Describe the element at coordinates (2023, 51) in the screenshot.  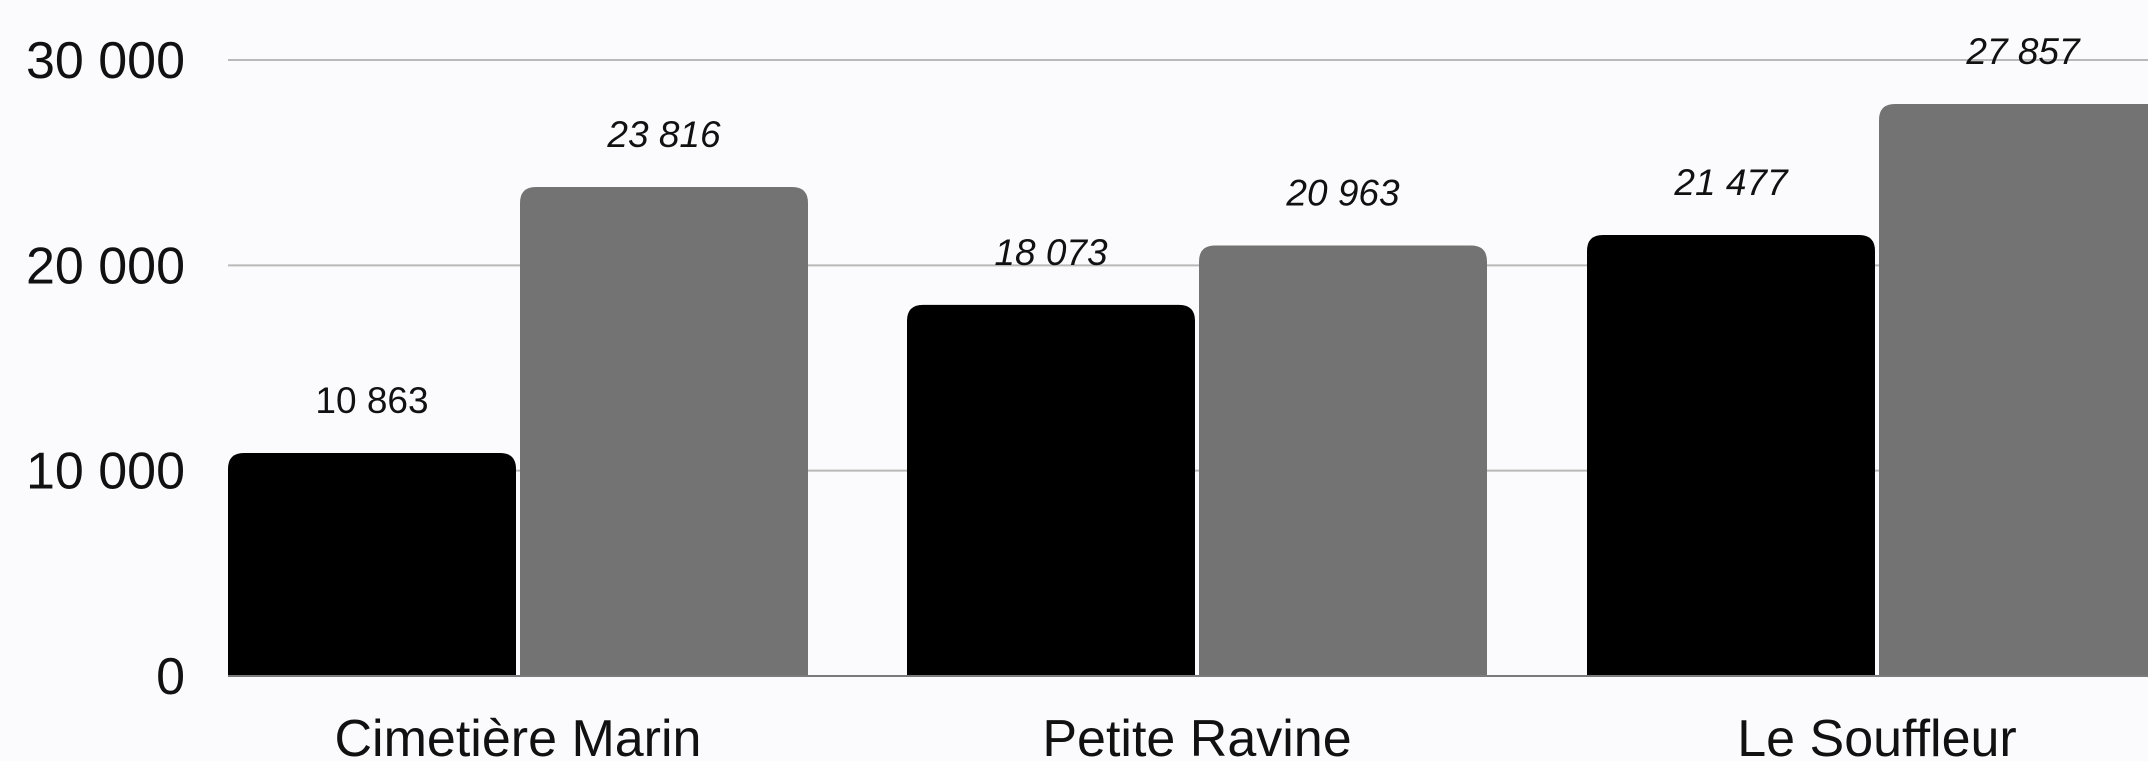
I see `data-label: 27 857` at that location.